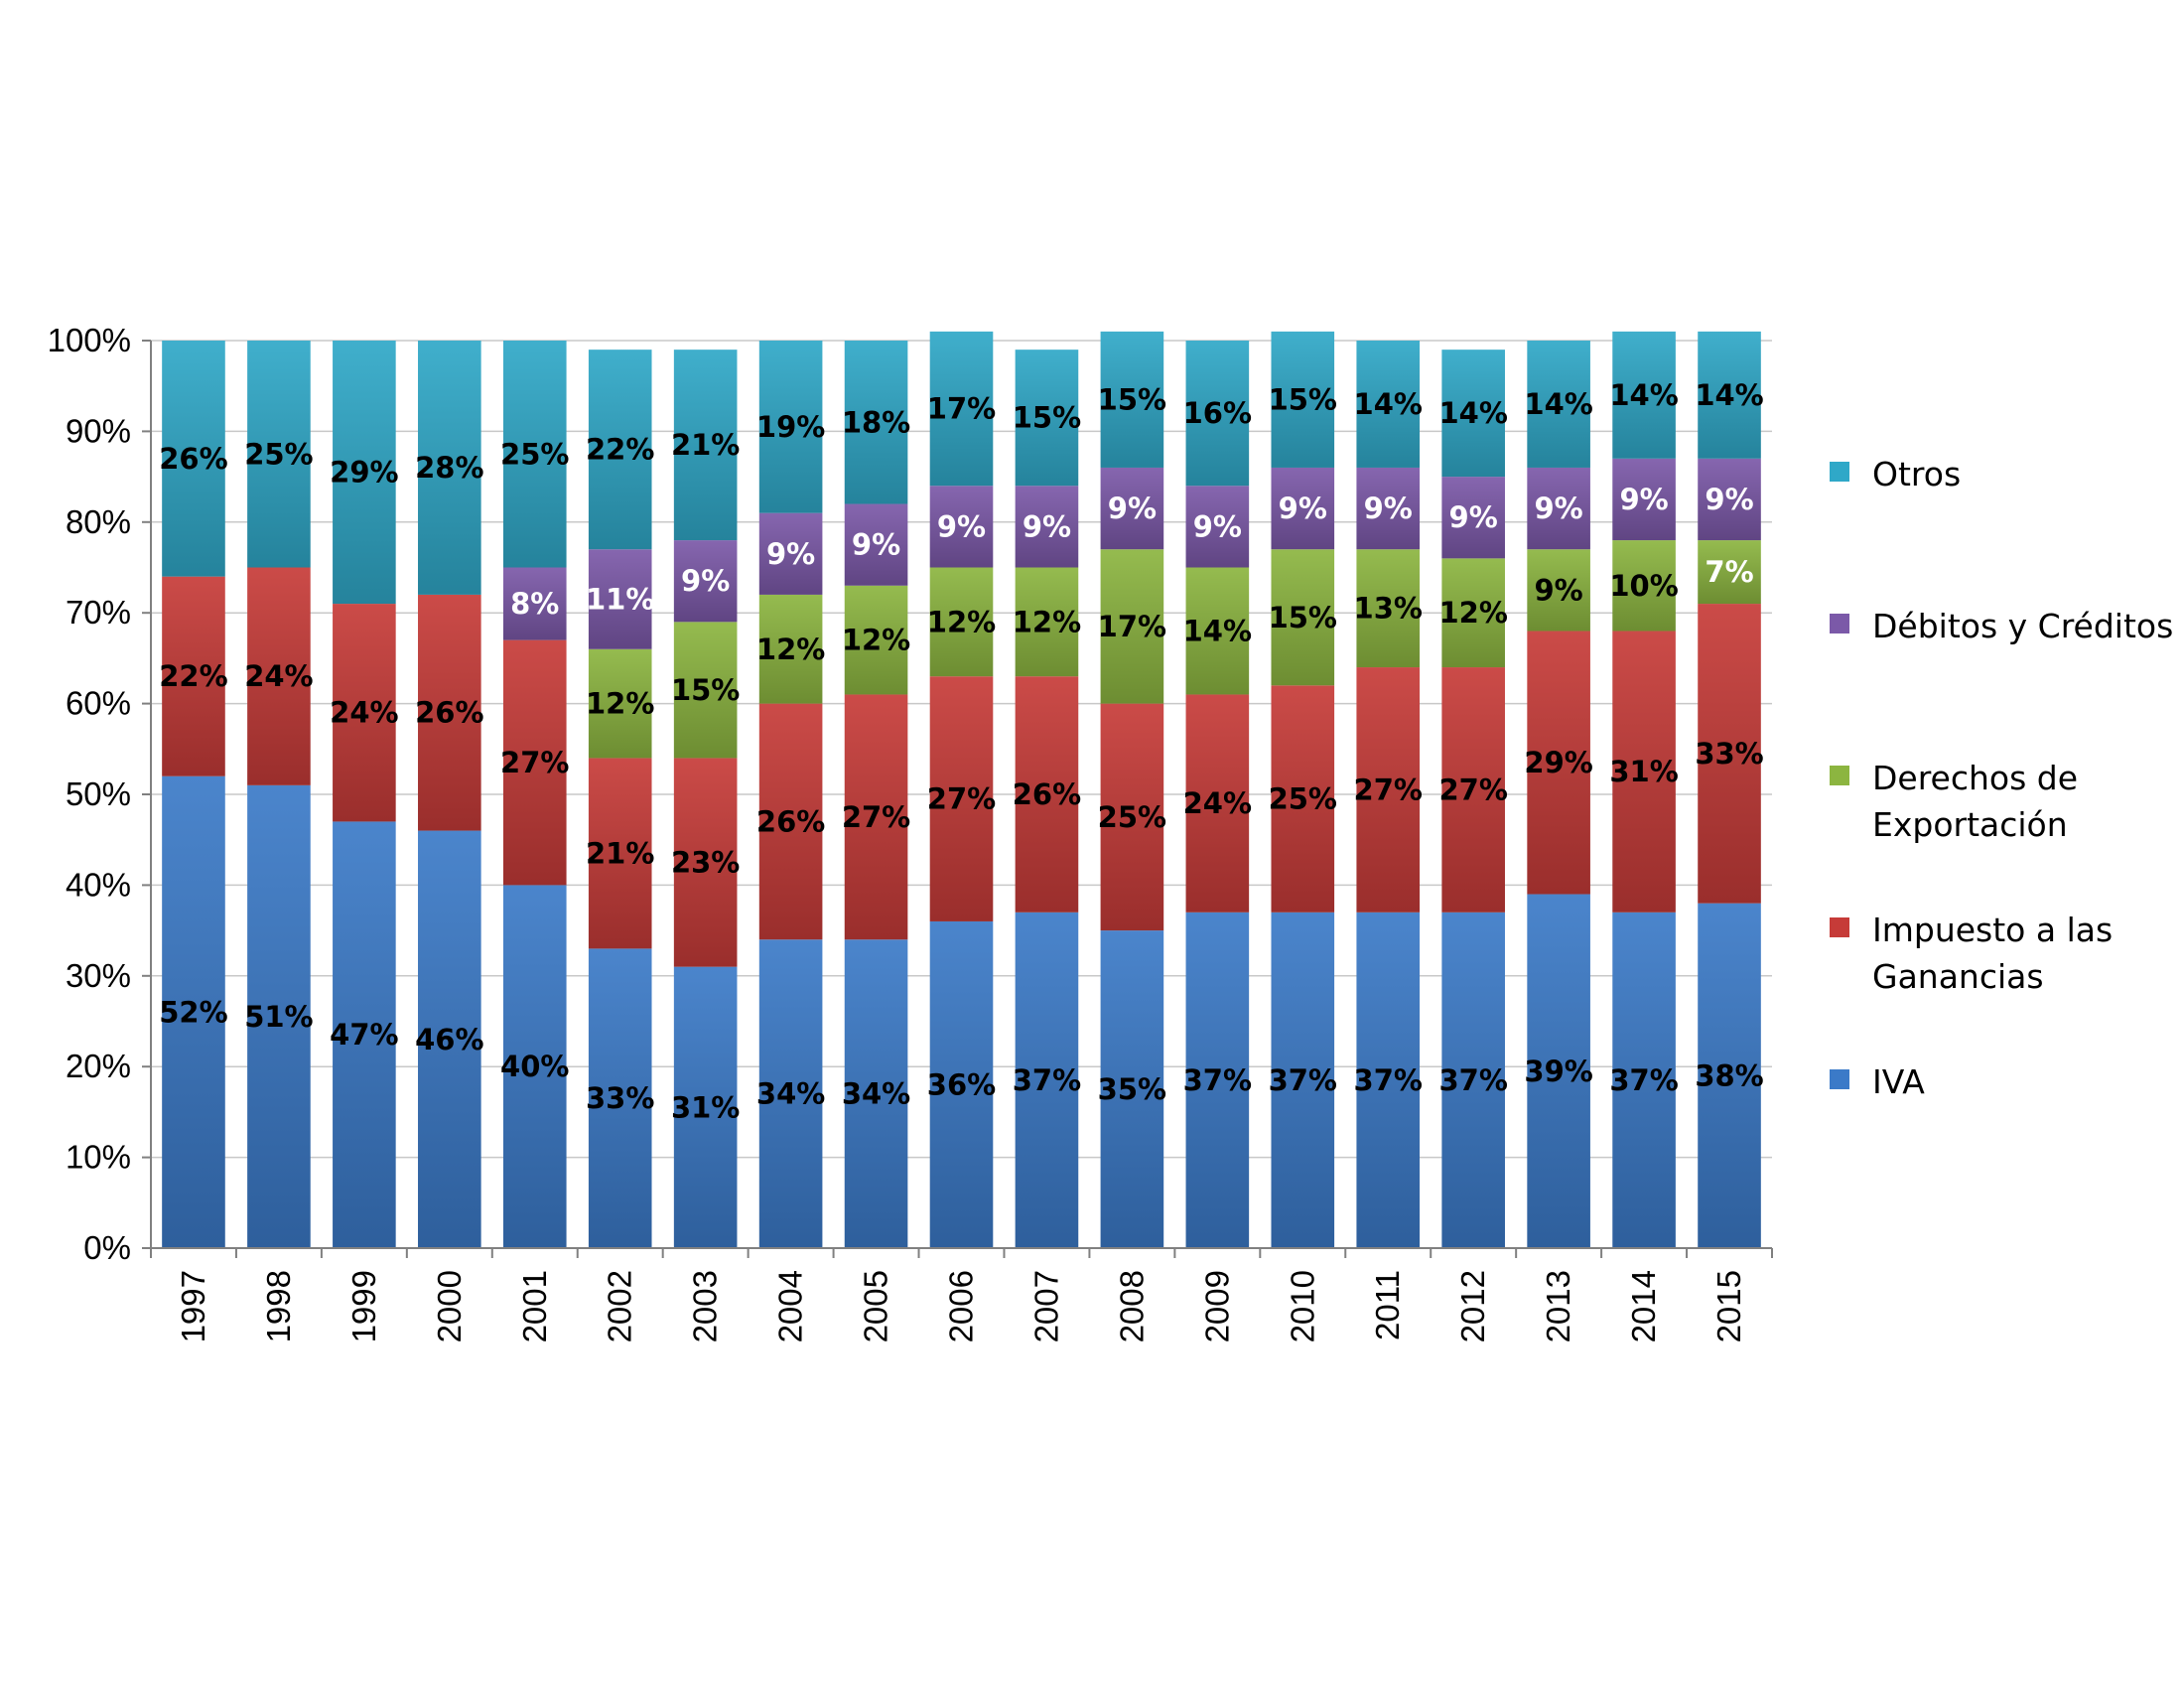  I want to click on legend-label: Débitos y Créditos, so click(2022, 626).